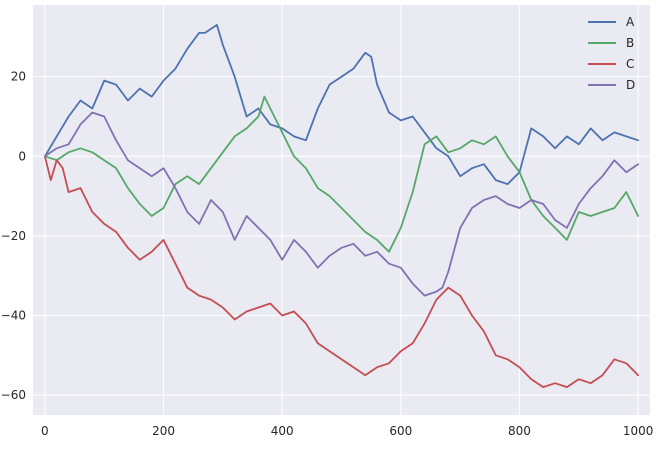  Describe the element at coordinates (630, 22) in the screenshot. I see `legend-label: A` at that location.